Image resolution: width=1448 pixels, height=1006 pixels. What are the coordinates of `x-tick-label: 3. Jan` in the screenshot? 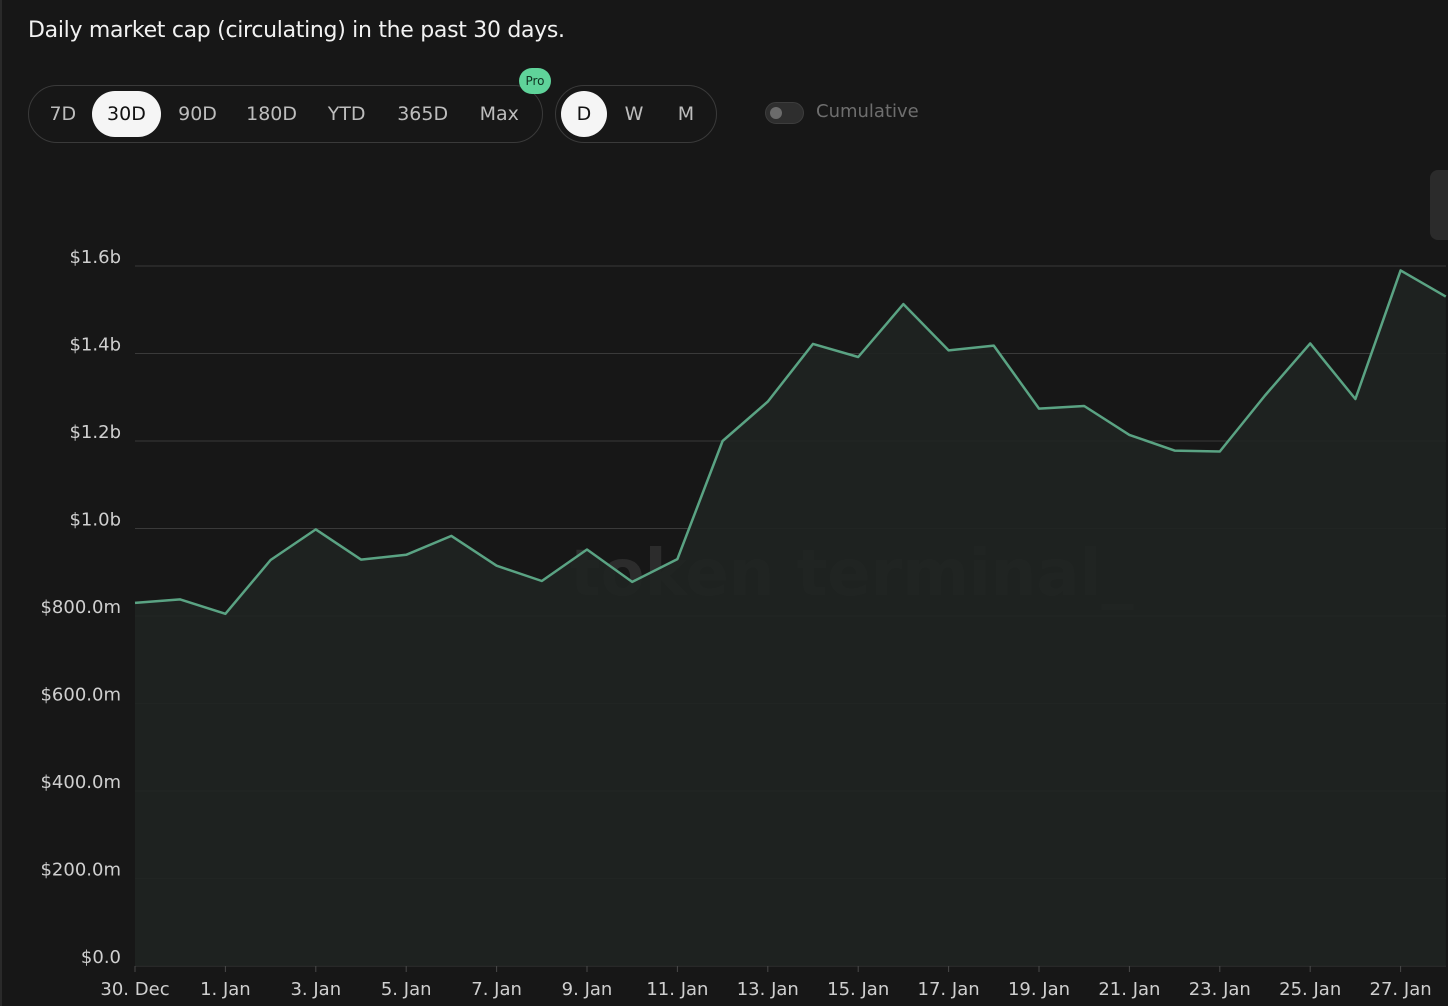 It's located at (315, 989).